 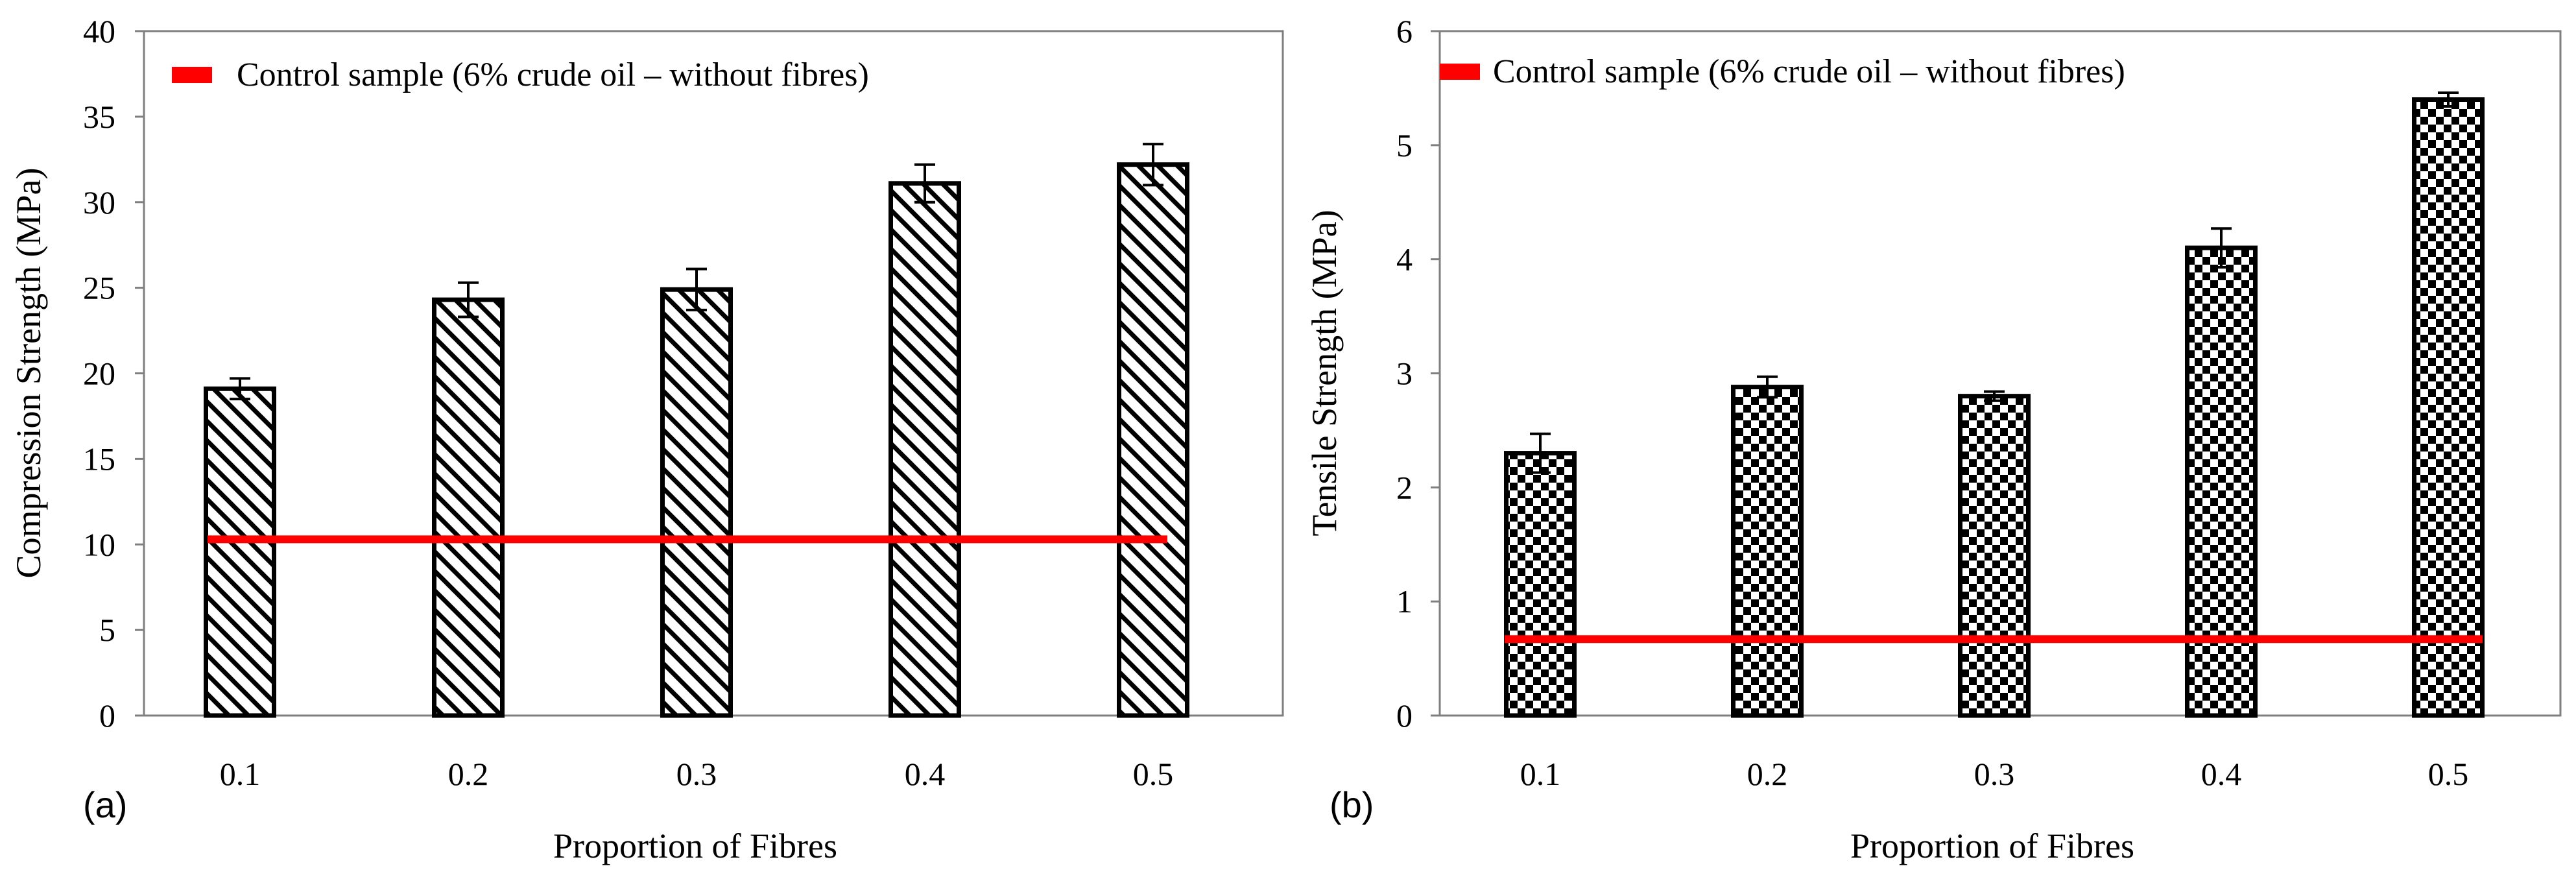 I want to click on panel-a-bar-0.2, so click(x=468, y=507).